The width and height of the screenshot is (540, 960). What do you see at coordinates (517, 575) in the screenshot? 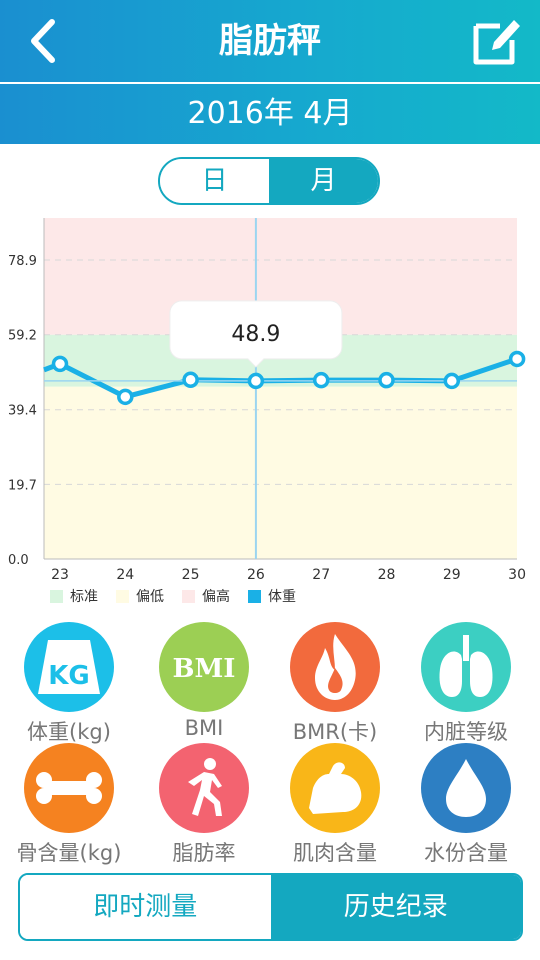
I see `x-tick-label: 30` at bounding box center [517, 575].